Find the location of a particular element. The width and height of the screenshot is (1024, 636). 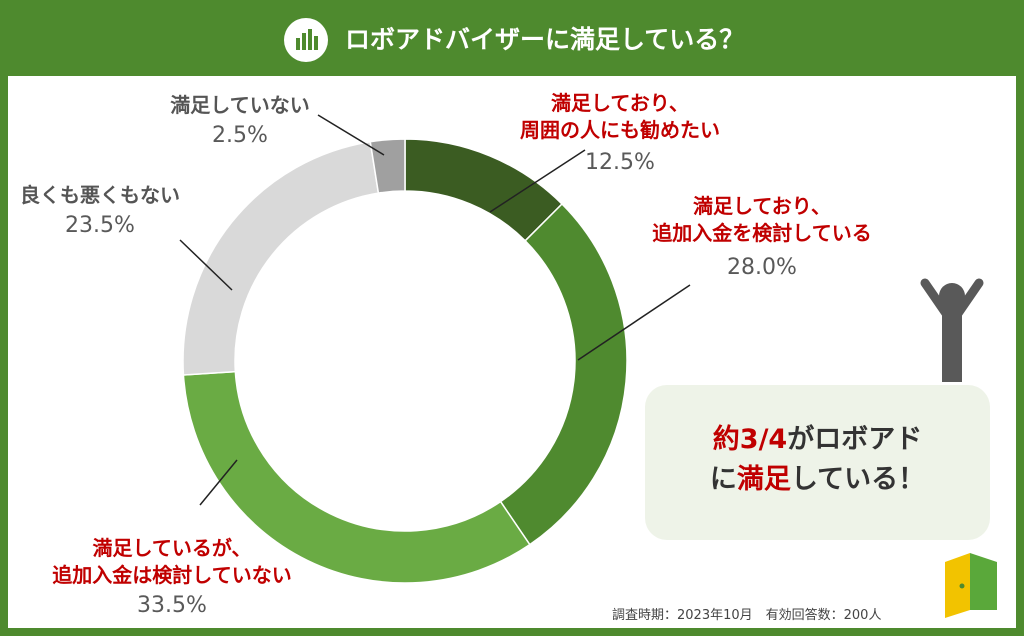

callout-line: 約3/4がロボアド is located at coordinates (817, 440).